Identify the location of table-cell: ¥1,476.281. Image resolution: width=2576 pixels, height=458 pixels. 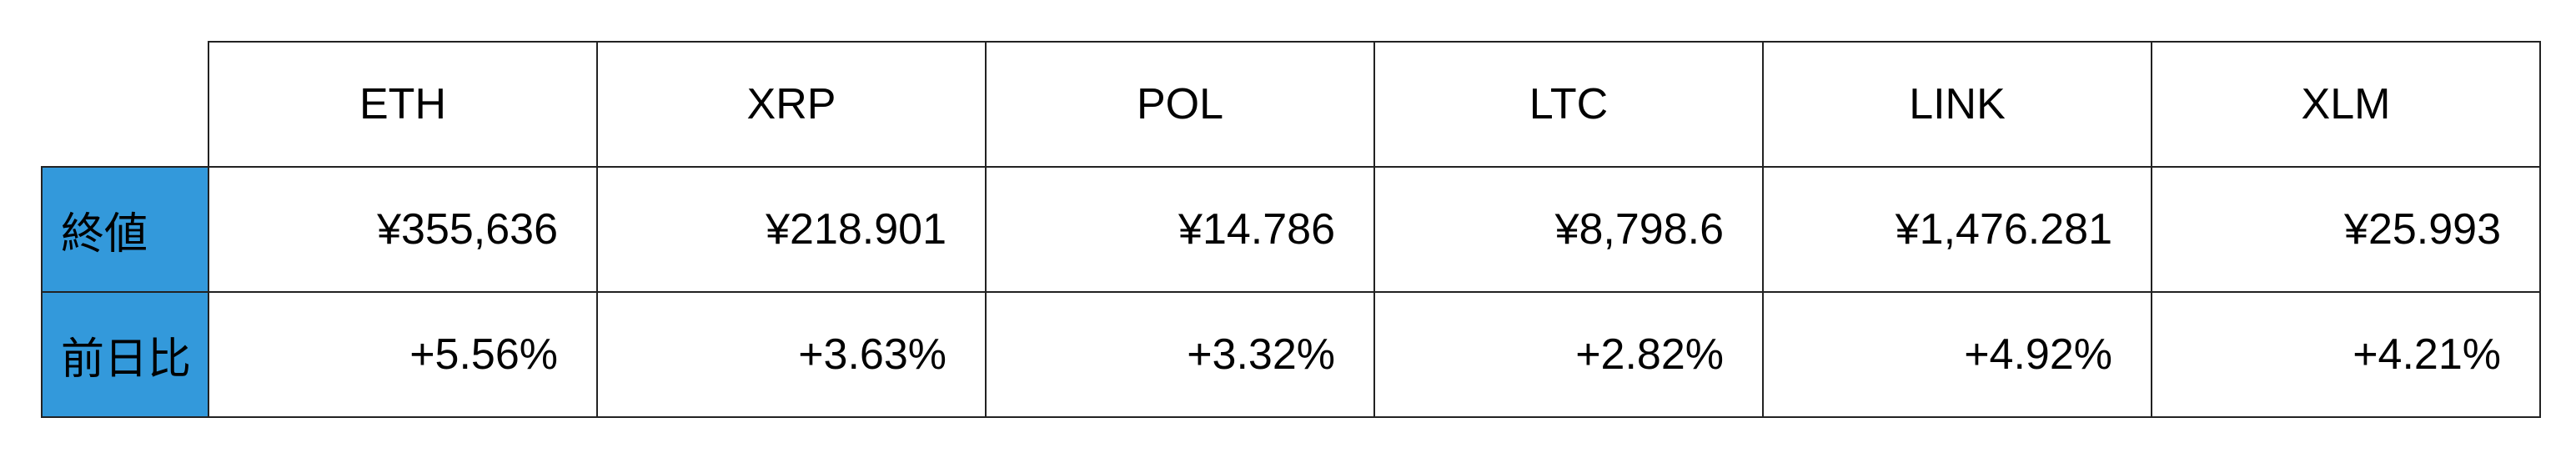
(1957, 230).